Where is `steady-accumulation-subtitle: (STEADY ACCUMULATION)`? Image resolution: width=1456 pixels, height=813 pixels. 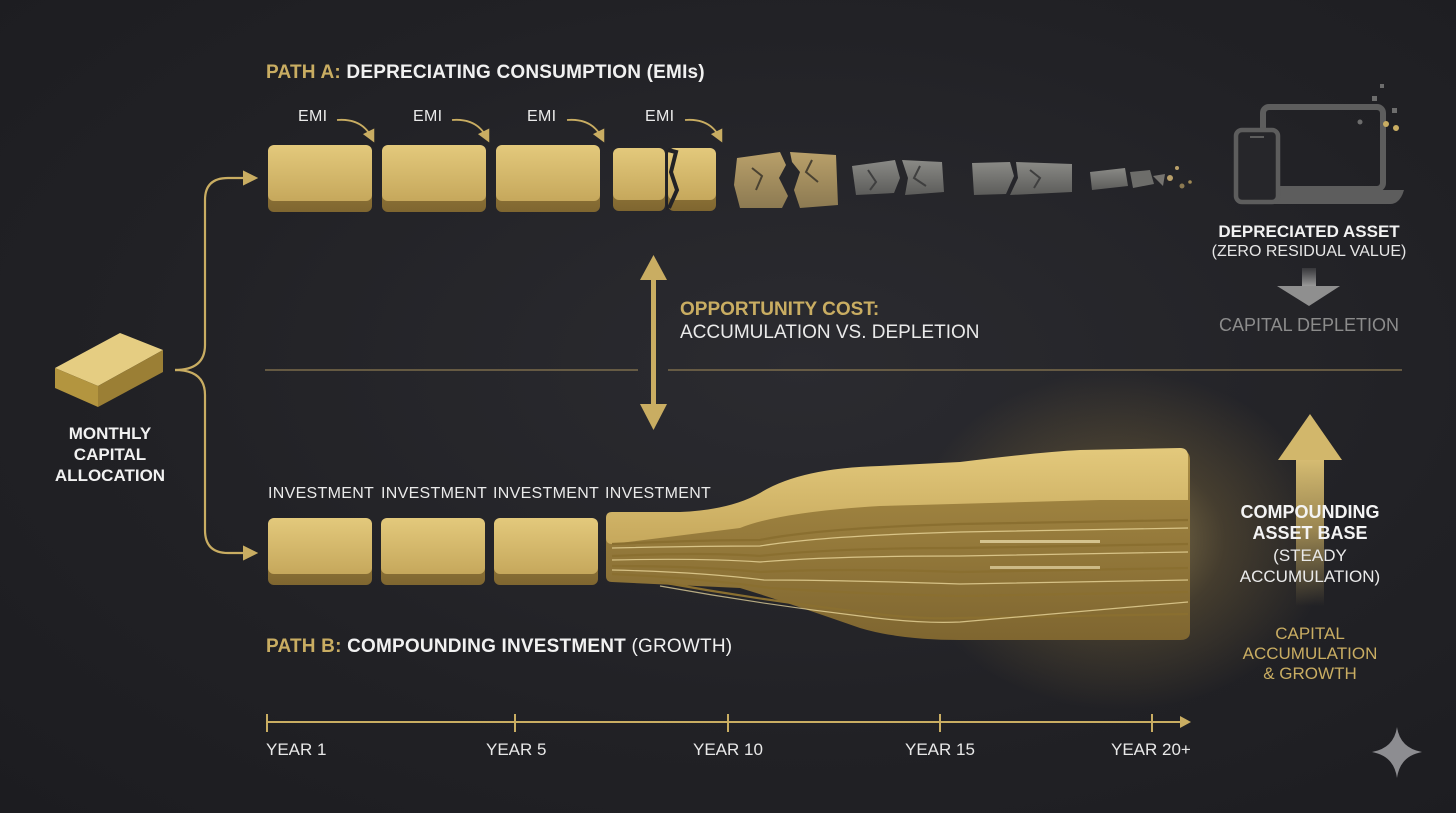 steady-accumulation-subtitle: (STEADY ACCUMULATION) is located at coordinates (1310, 566).